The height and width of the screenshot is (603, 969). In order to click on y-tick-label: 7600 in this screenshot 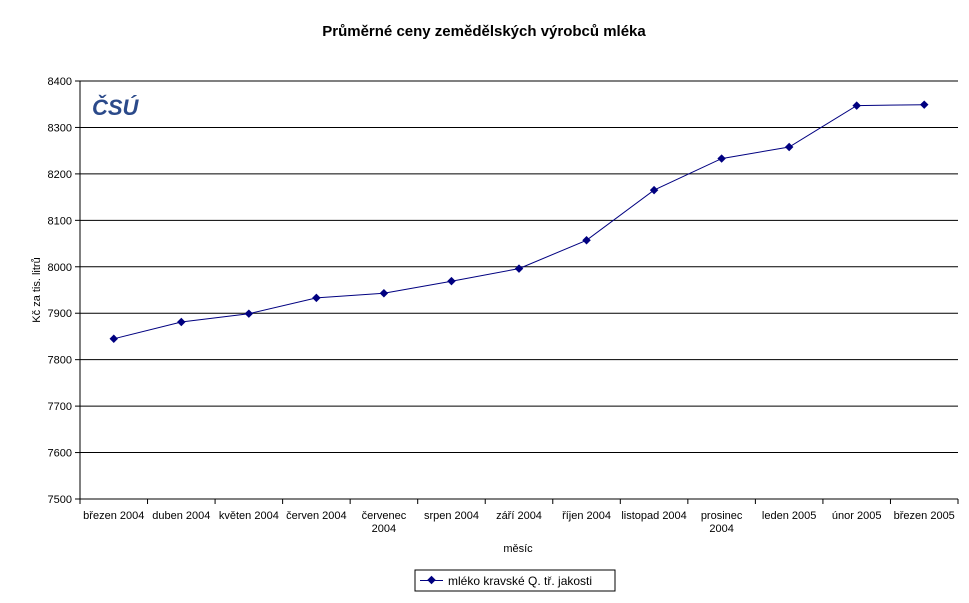, I will do `click(60, 454)`.